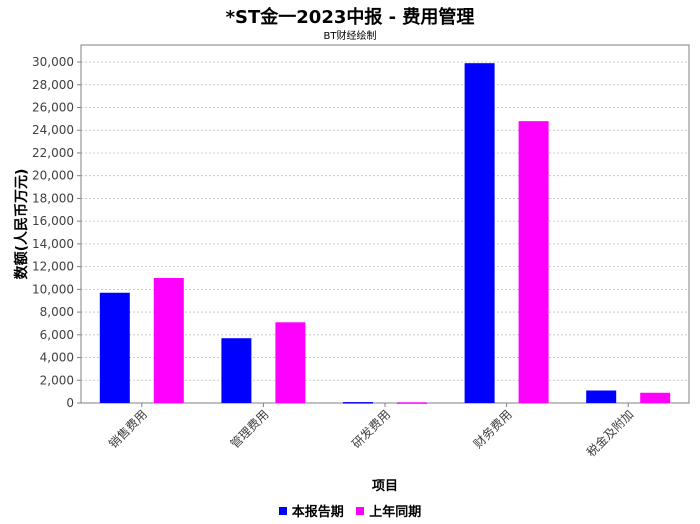 Image resolution: width=700 pixels, height=524 pixels. I want to click on x-axis-title: 项目, so click(385, 486).